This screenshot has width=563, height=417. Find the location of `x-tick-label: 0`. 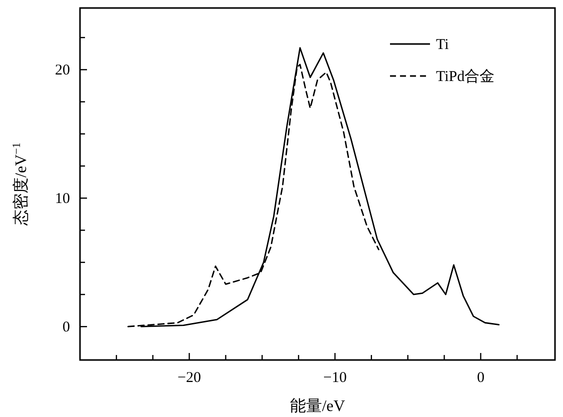

x-tick-label: 0 is located at coordinates (480, 378).